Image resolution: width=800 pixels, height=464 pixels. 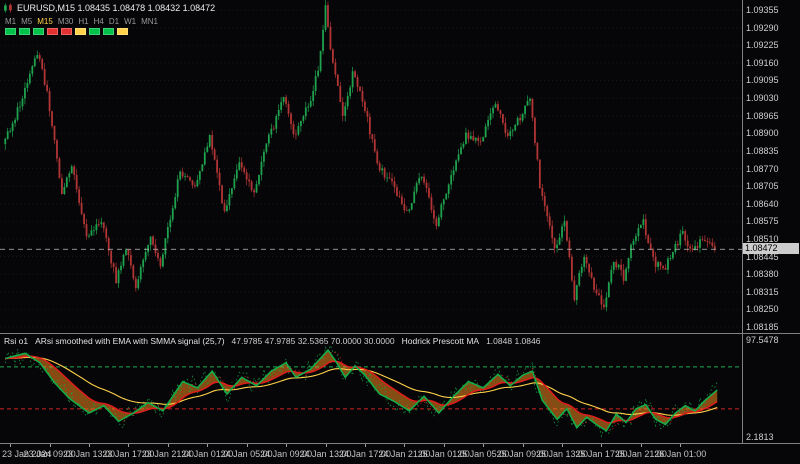 I want to click on price-axis-label: 1.08445, so click(x=762, y=256).